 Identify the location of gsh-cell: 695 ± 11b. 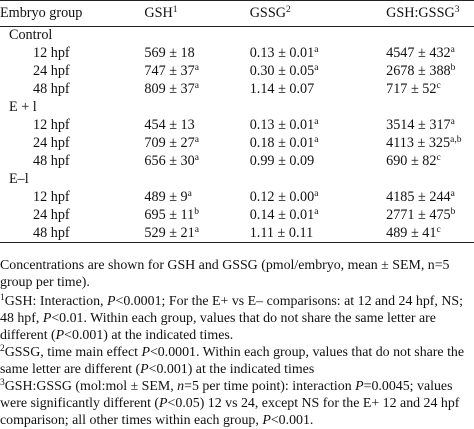
(196, 216).